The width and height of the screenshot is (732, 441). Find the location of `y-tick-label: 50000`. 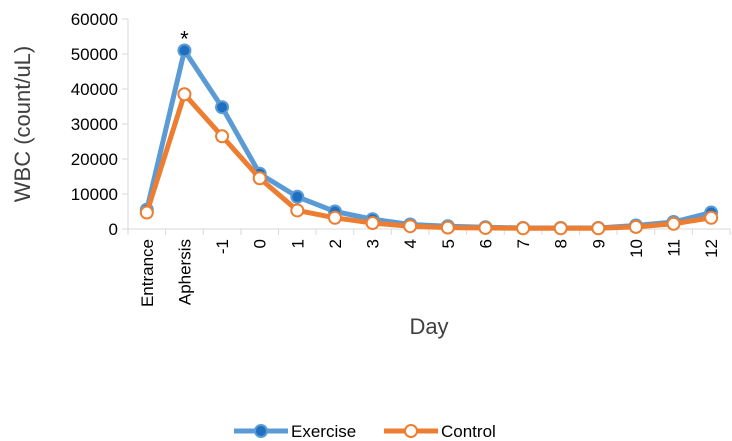

y-tick-label: 50000 is located at coordinates (94, 54).